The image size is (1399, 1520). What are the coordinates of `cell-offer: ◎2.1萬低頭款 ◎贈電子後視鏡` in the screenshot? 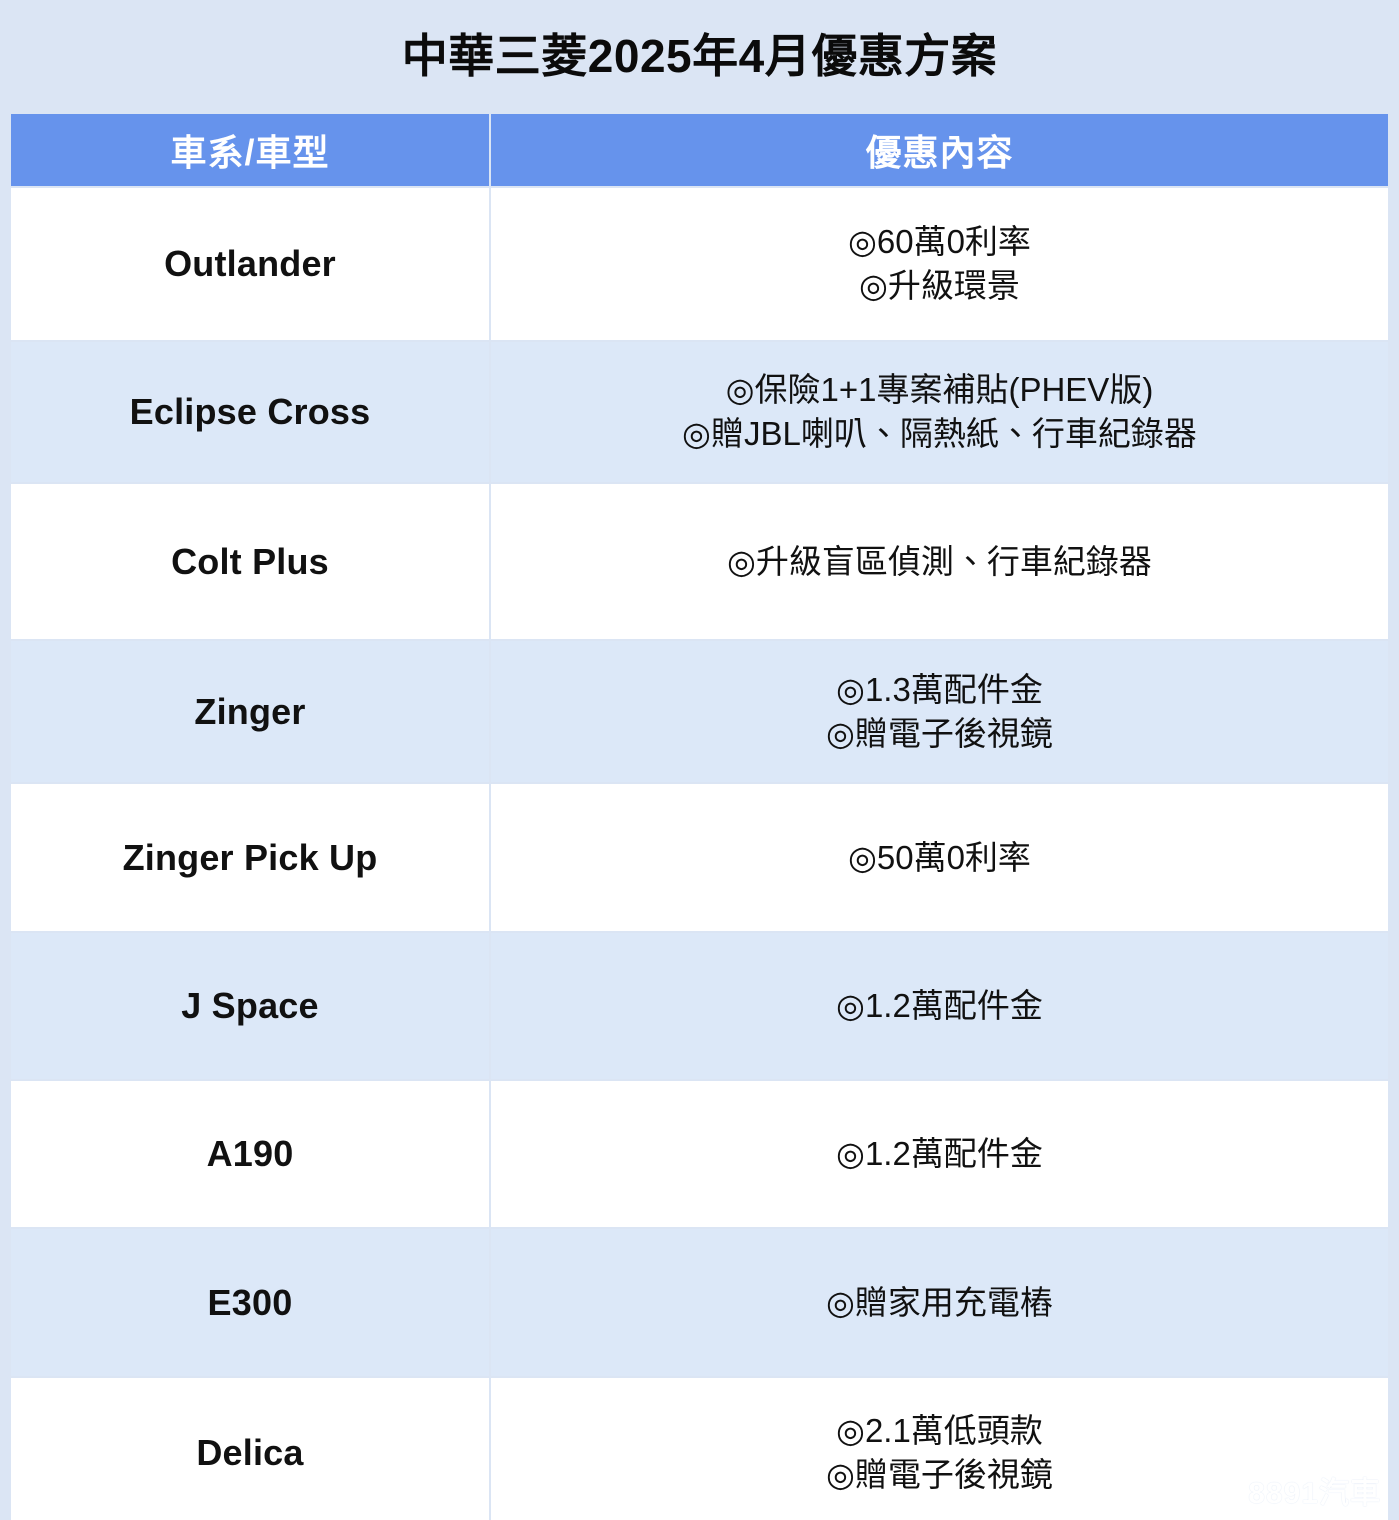 It's located at (939, 1449).